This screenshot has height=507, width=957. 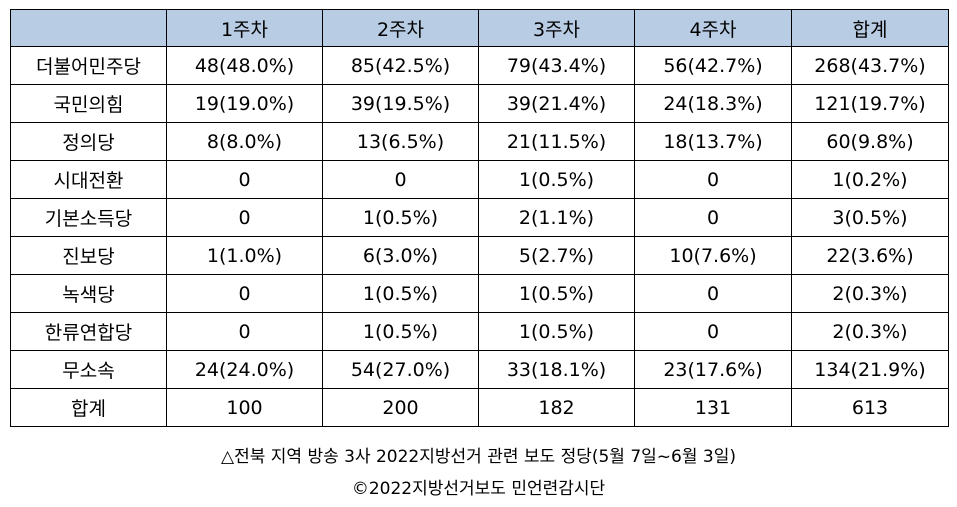 I want to click on party-name-cell: 녹색당, so click(x=88, y=293).